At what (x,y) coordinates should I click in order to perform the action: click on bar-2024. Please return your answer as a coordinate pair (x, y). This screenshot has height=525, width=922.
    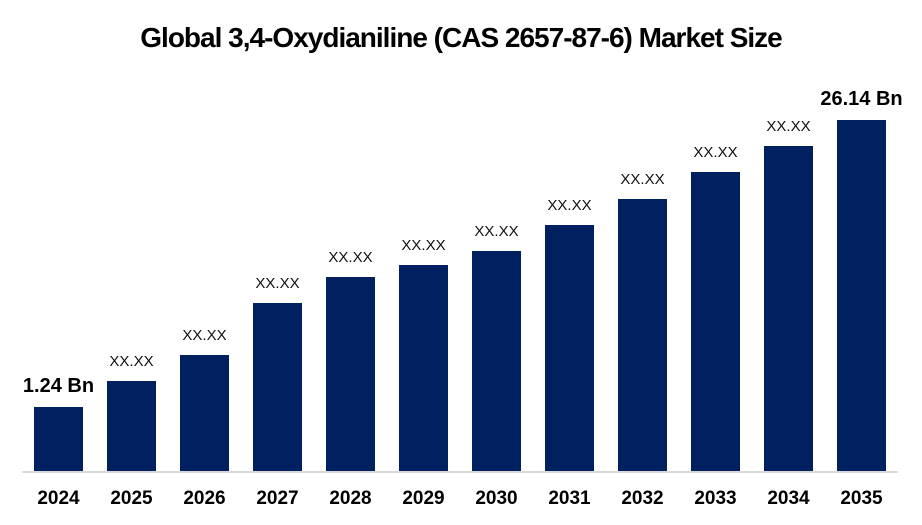
    Looking at the image, I should click on (58, 439).